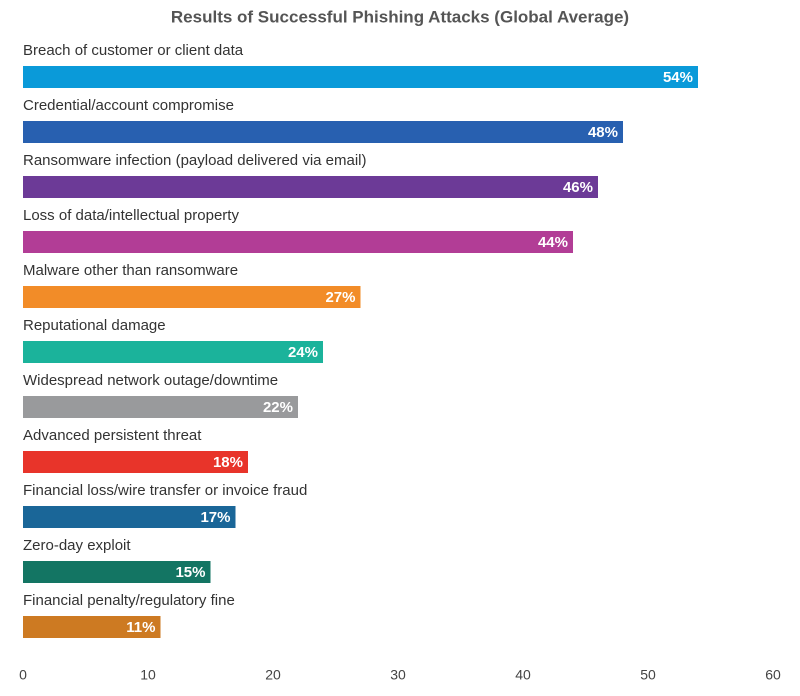  I want to click on category-label: Breach of customer or client data, so click(133, 50).